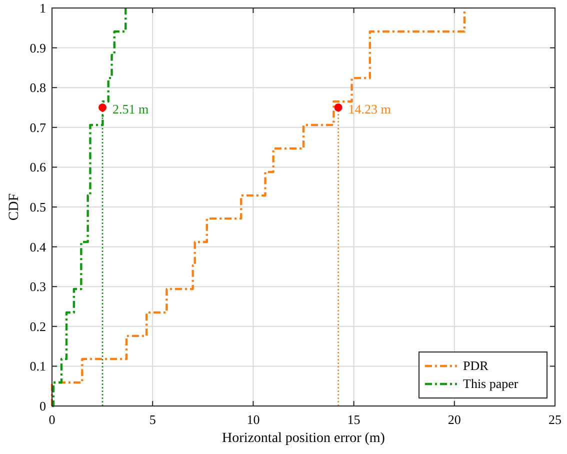 This screenshot has height=454, width=567. What do you see at coordinates (38, 286) in the screenshot?
I see `y-tick-label: 0.3` at bounding box center [38, 286].